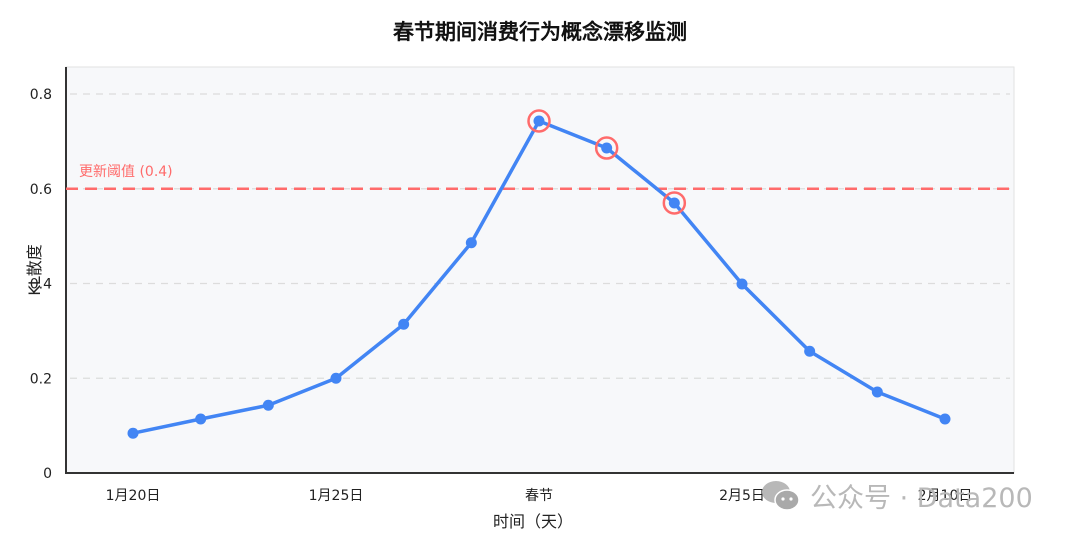 The width and height of the screenshot is (1080, 539). I want to click on x-tick-label: 2月10日, so click(945, 496).